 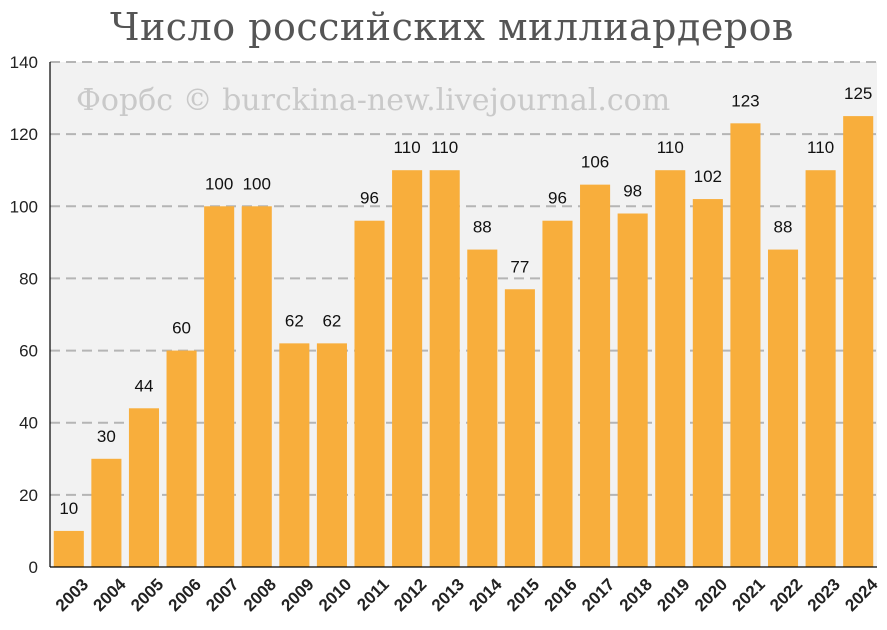 What do you see at coordinates (673, 595) in the screenshot?
I see `x-tick-label: 2019` at bounding box center [673, 595].